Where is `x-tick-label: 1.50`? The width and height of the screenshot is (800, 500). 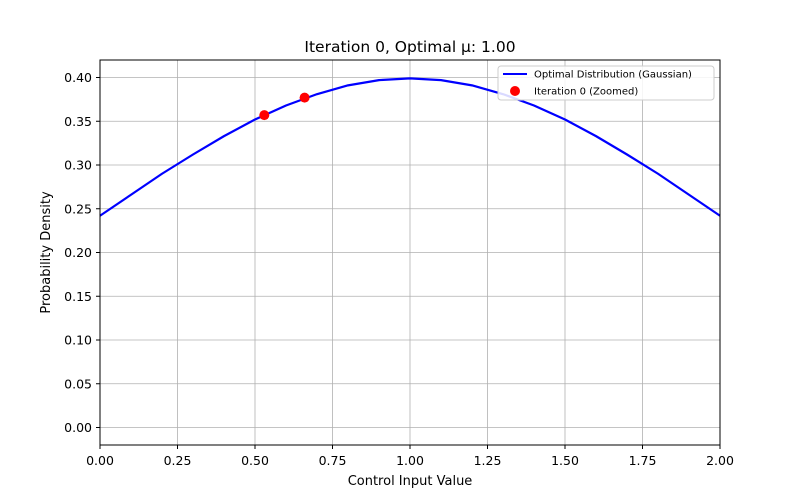
x-tick-label: 1.50 is located at coordinates (565, 460).